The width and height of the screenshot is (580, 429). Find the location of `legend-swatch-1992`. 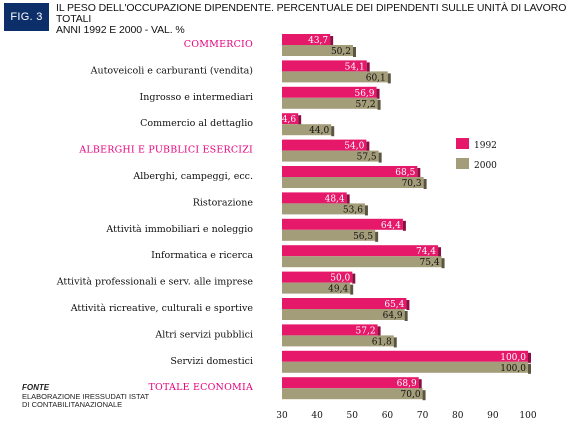

legend-swatch-1992 is located at coordinates (462, 143).